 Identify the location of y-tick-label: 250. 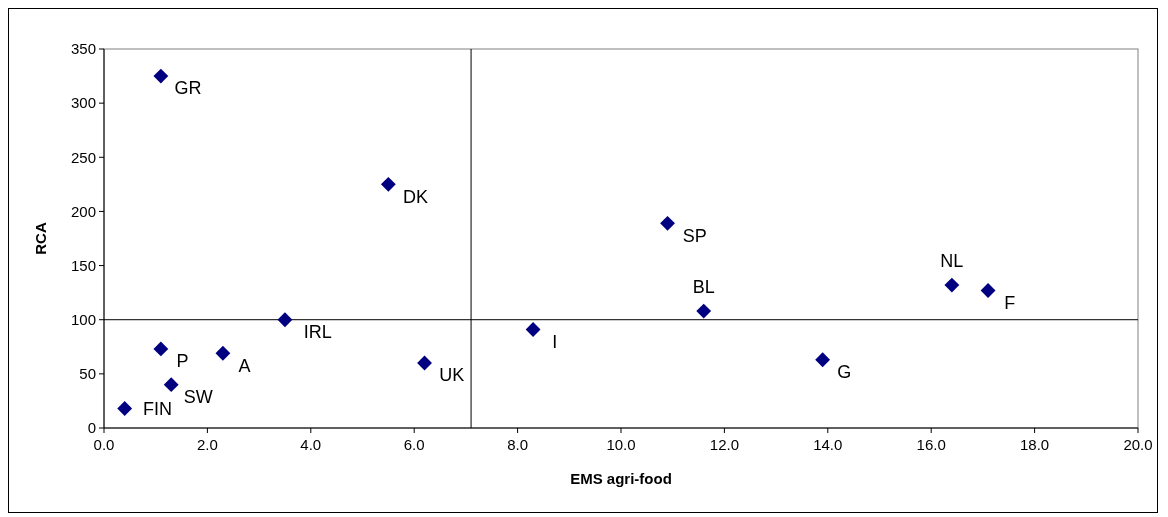
(83, 157).